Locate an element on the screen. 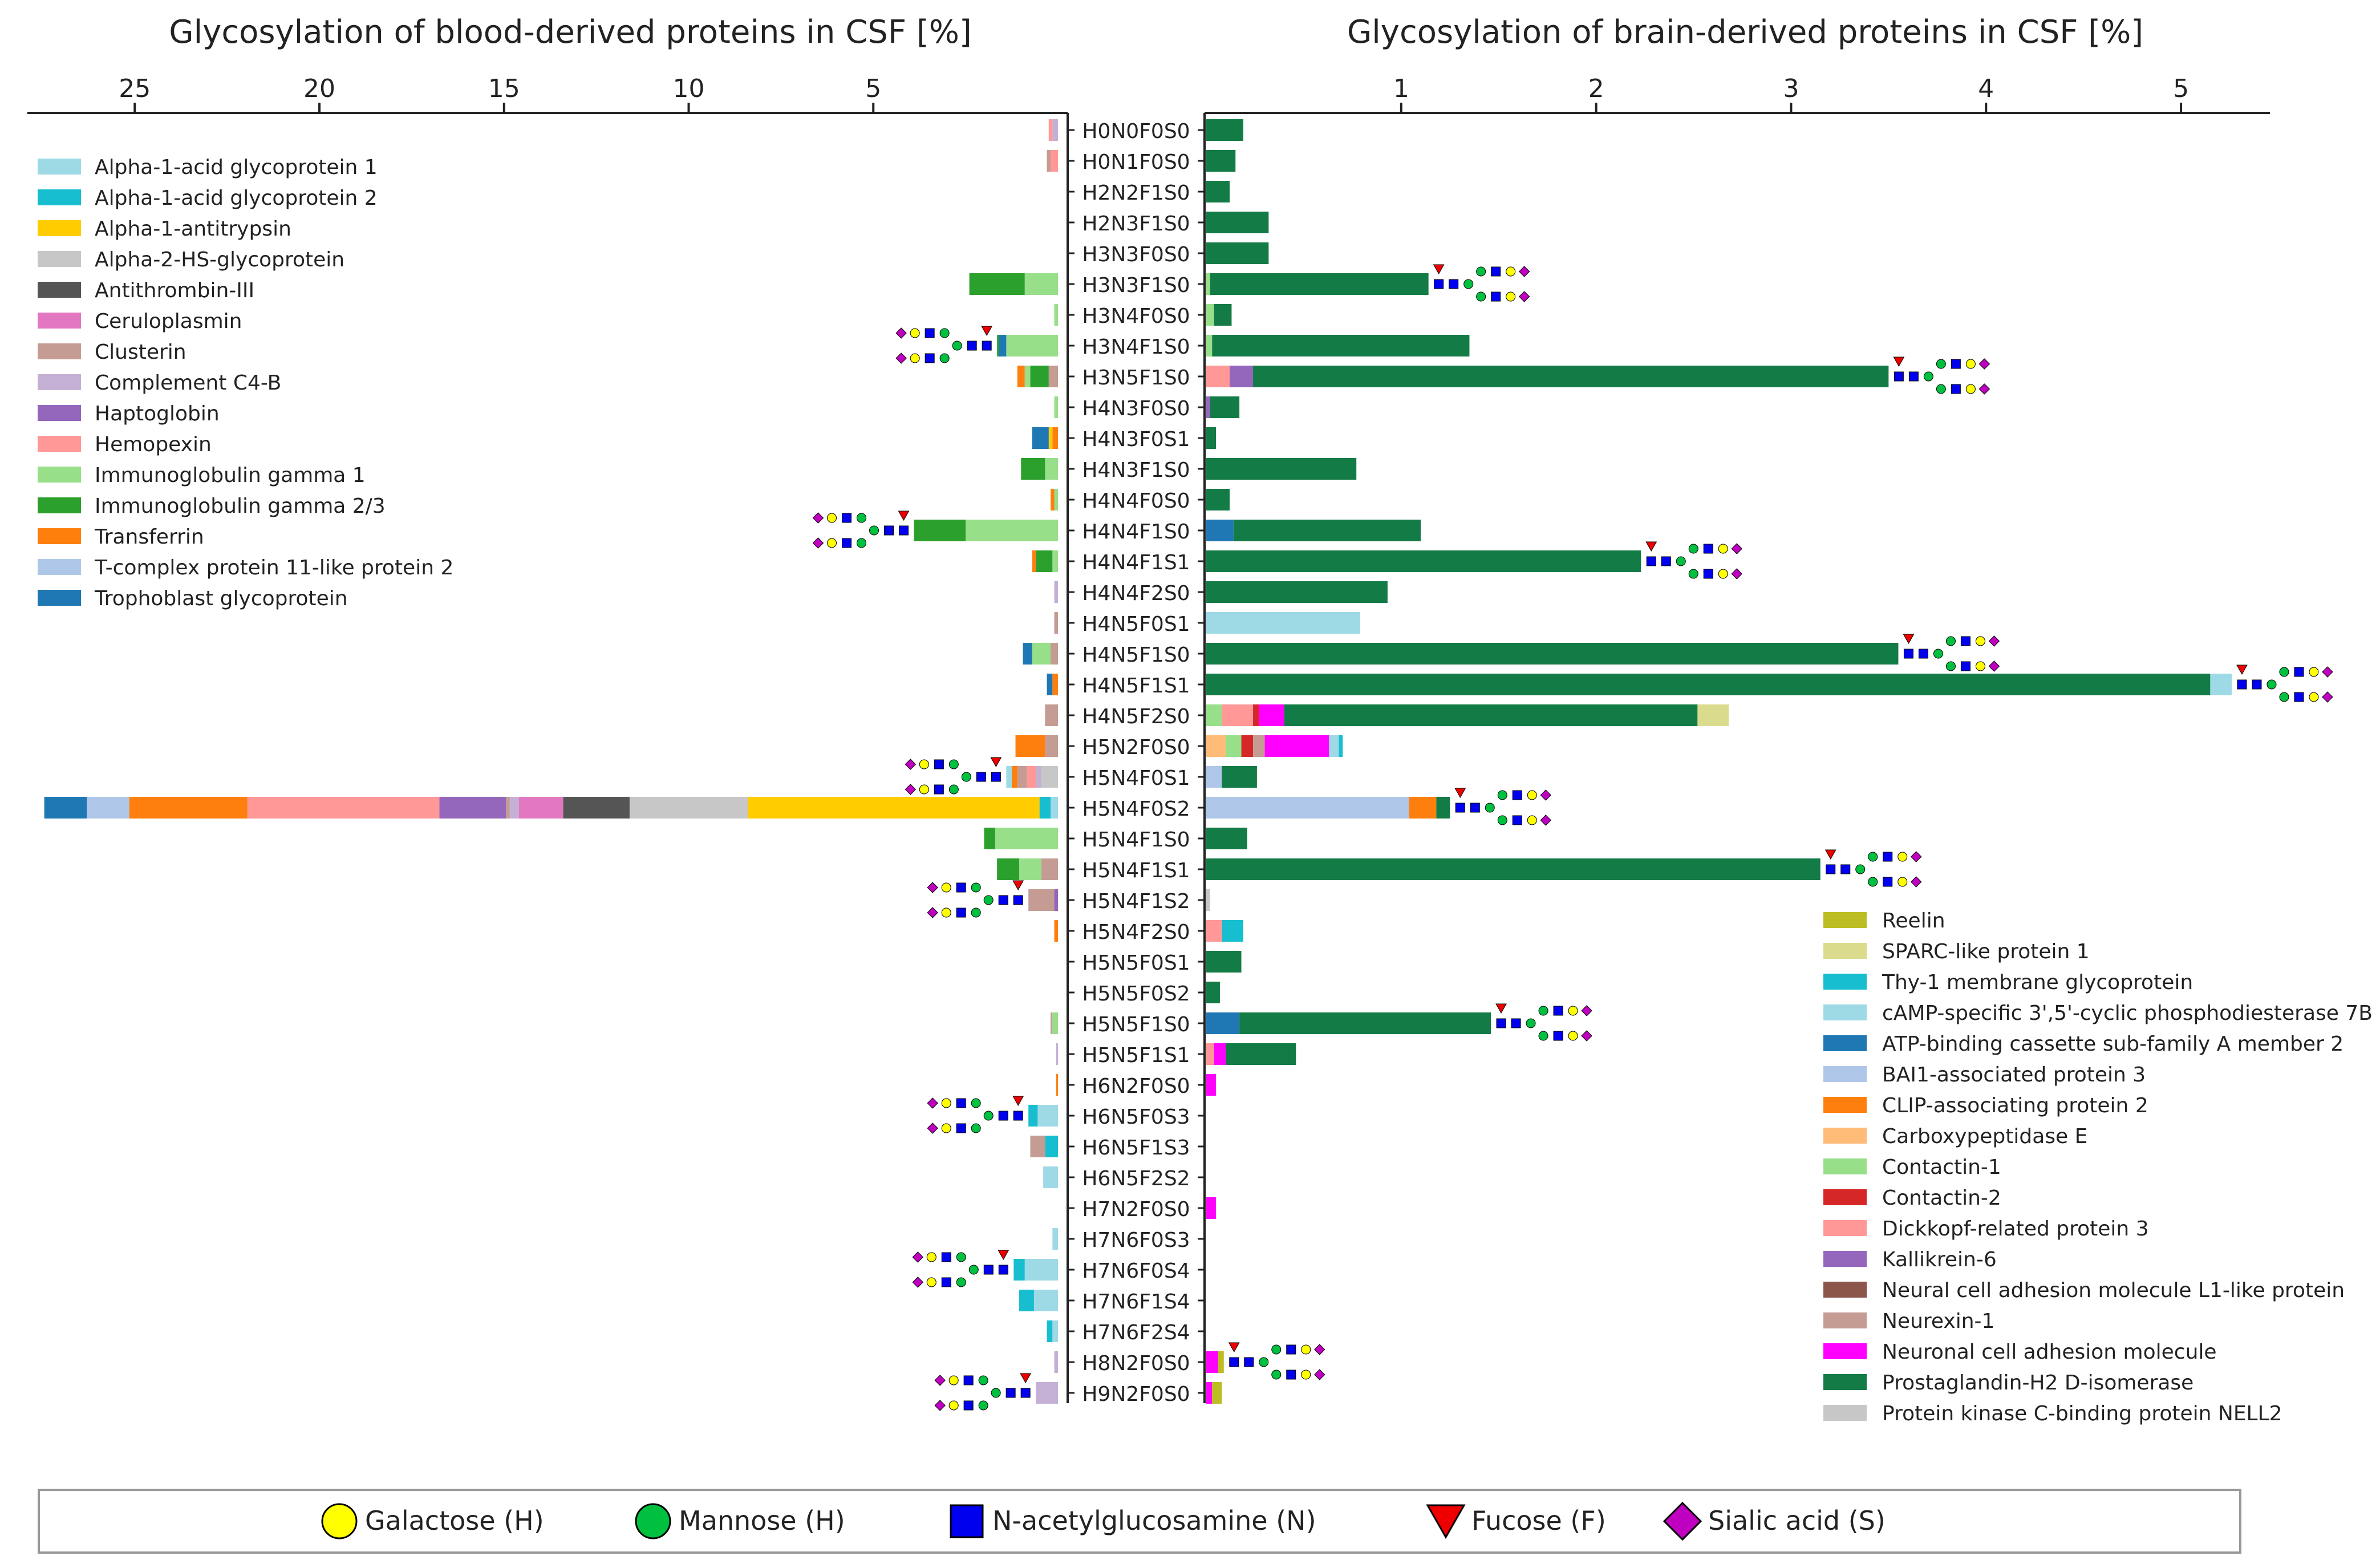 The height and width of the screenshot is (1568, 2380). legend-label-neuronal-cell-adhesion-molecule: Neuronal cell adhesion molecule is located at coordinates (2049, 1352).